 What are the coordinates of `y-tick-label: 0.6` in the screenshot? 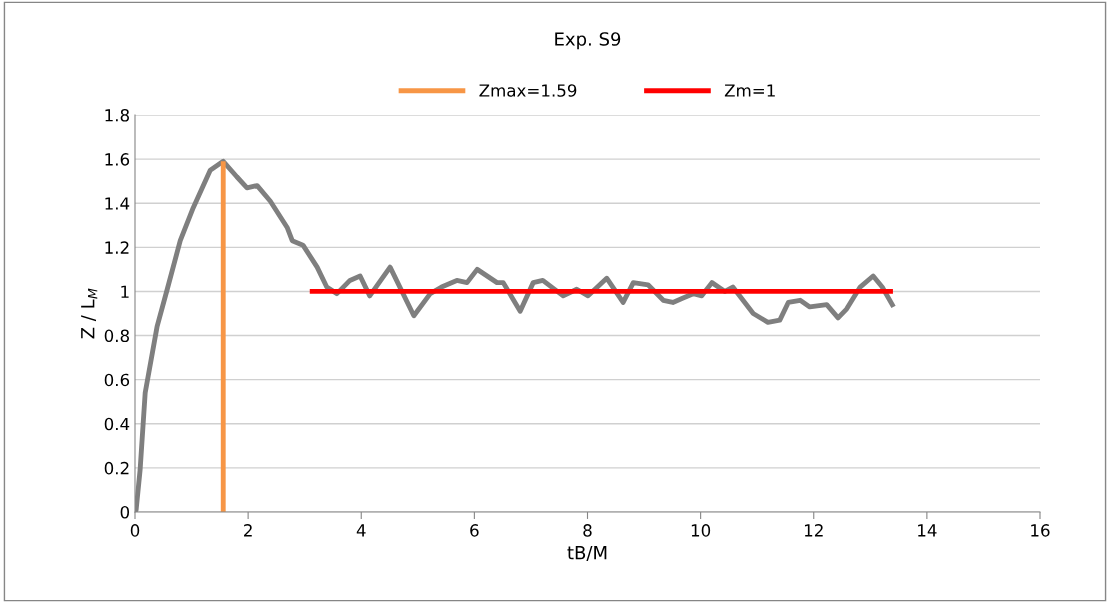 It's located at (117, 380).